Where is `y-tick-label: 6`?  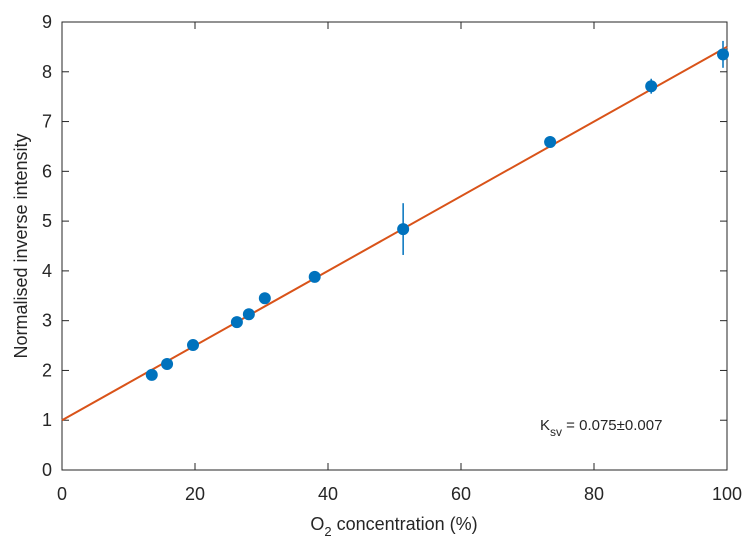 y-tick-label: 6 is located at coordinates (47, 171).